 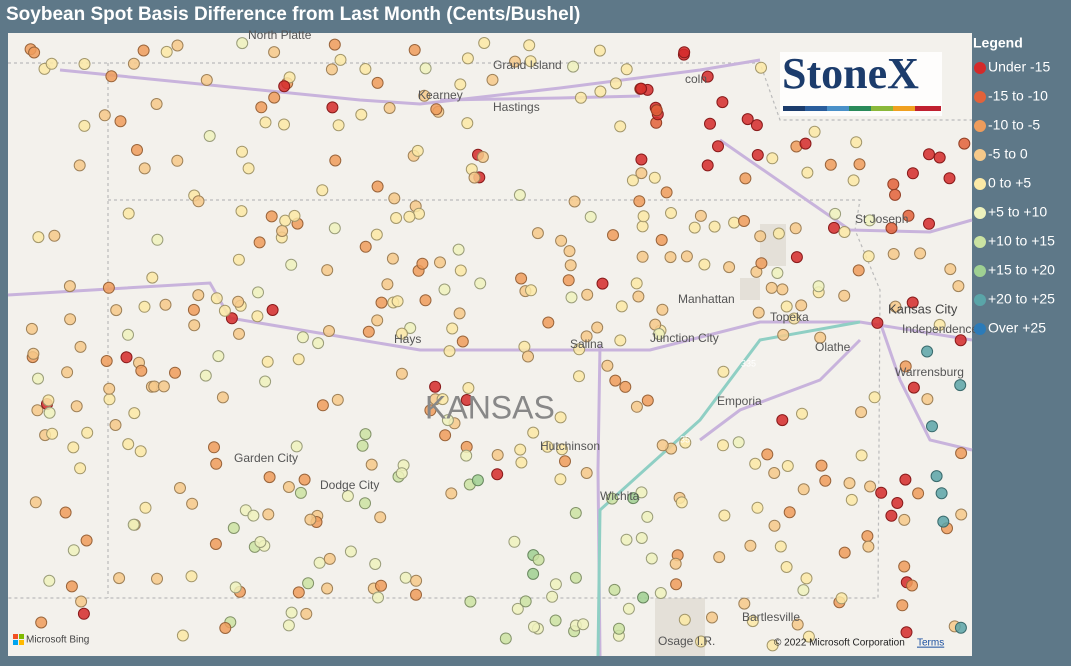 I want to click on city-label: Hastings, so click(x=516, y=107).